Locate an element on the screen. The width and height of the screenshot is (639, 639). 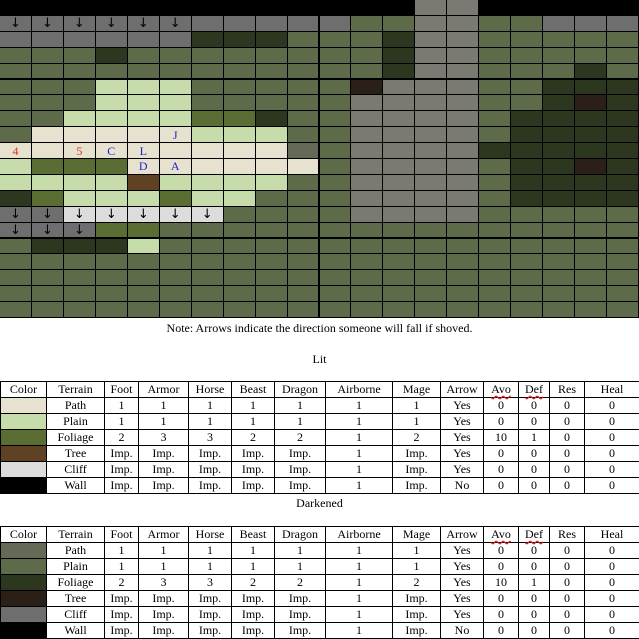
unit-marker: 4 is located at coordinates (15, 151).